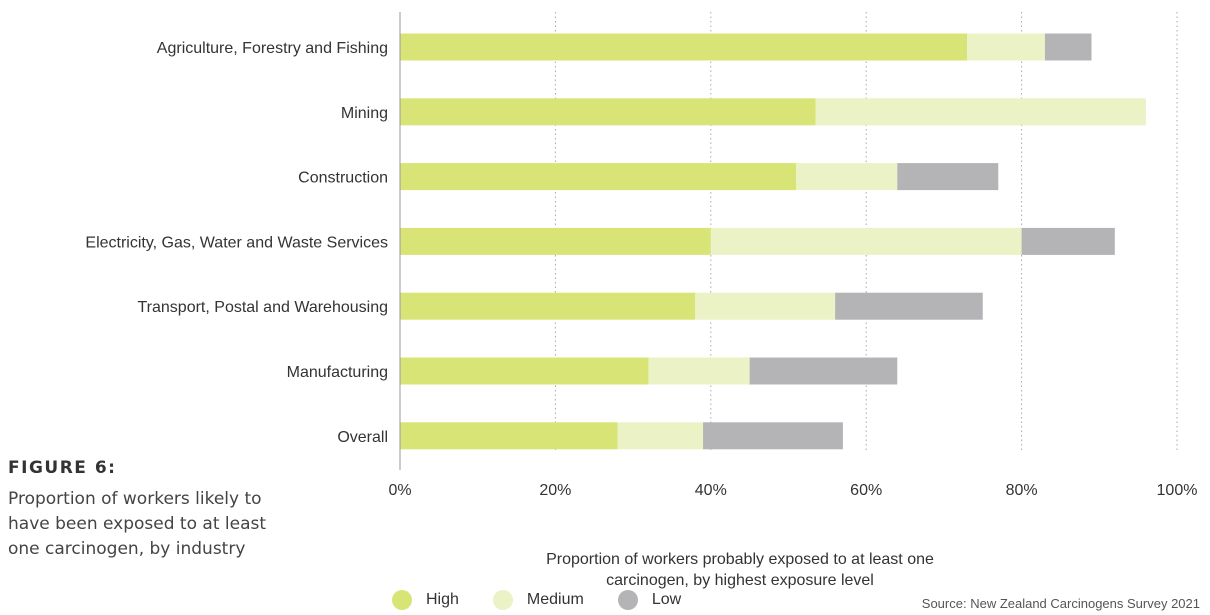 The image size is (1210, 615). I want to click on category-label: Manufacturing, so click(337, 372).